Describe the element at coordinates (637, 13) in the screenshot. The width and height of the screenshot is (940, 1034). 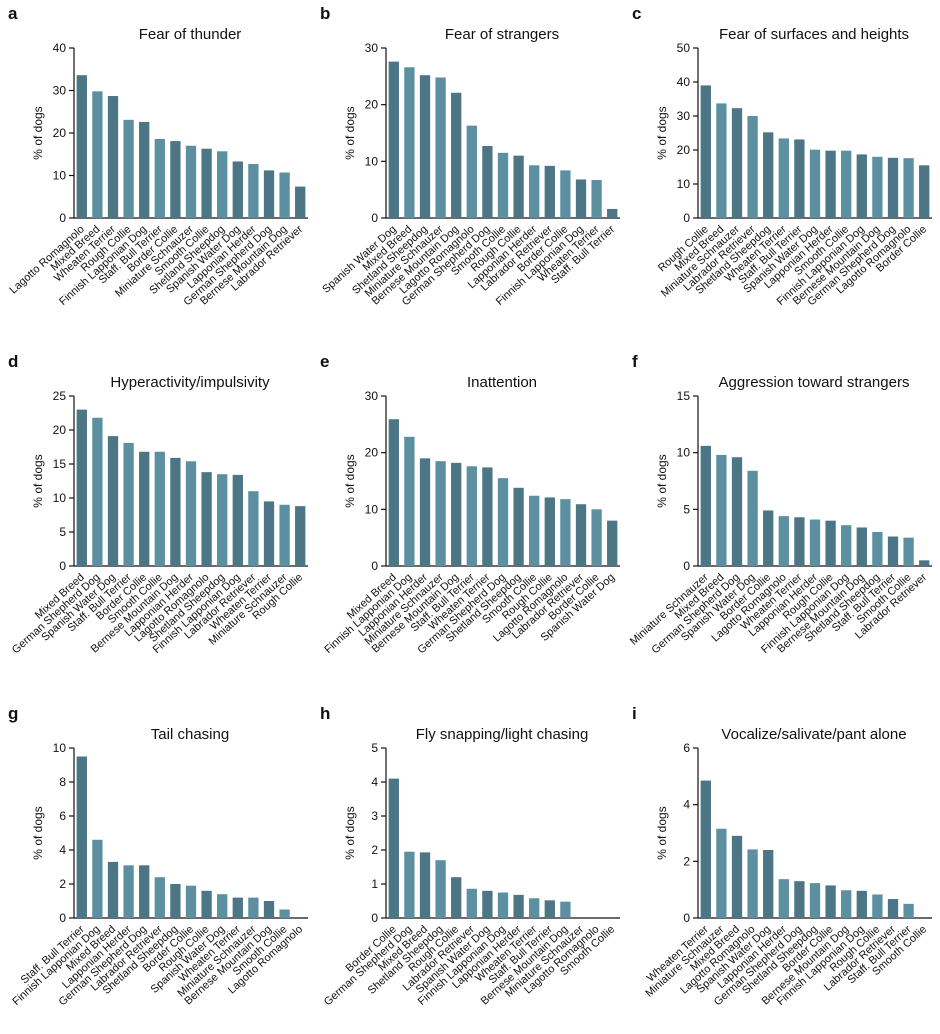
I see `panel-letter: c` at that location.